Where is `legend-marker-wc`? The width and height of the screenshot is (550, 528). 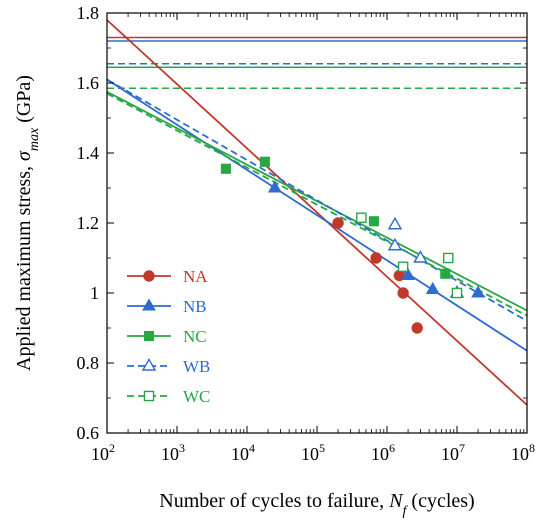
legend-marker-wc is located at coordinates (149, 396).